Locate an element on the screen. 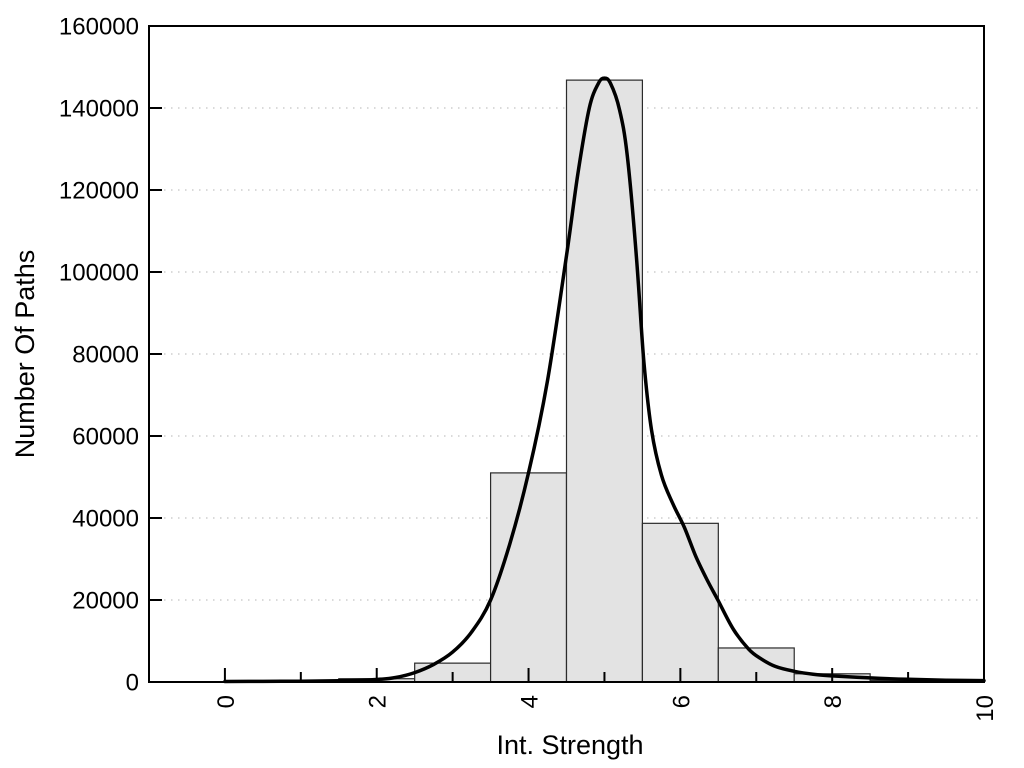  y-tick-label: 20000 is located at coordinates (105, 601).